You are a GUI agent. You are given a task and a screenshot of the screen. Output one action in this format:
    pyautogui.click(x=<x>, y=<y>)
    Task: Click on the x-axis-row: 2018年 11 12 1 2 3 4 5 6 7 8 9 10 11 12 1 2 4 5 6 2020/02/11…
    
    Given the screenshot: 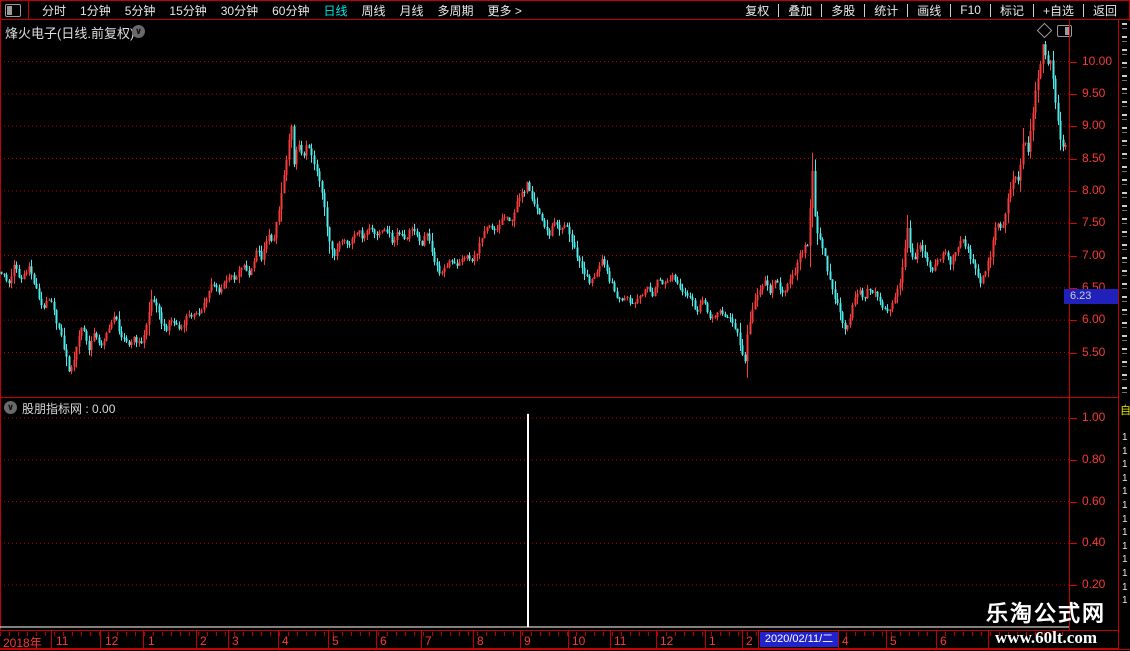 What is the action you would take?
    pyautogui.click(x=565, y=640)
    